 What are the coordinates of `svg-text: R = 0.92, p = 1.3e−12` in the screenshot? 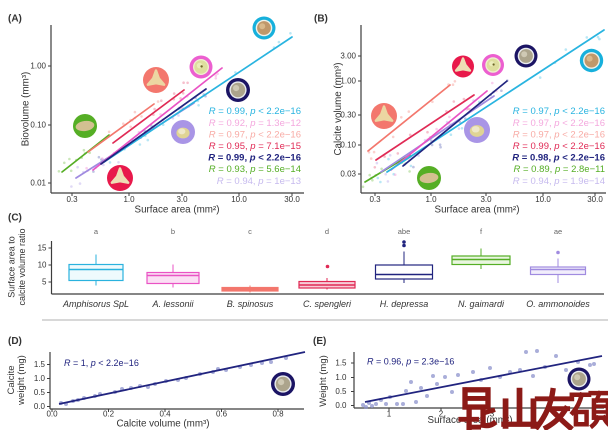 It's located at (255, 123).